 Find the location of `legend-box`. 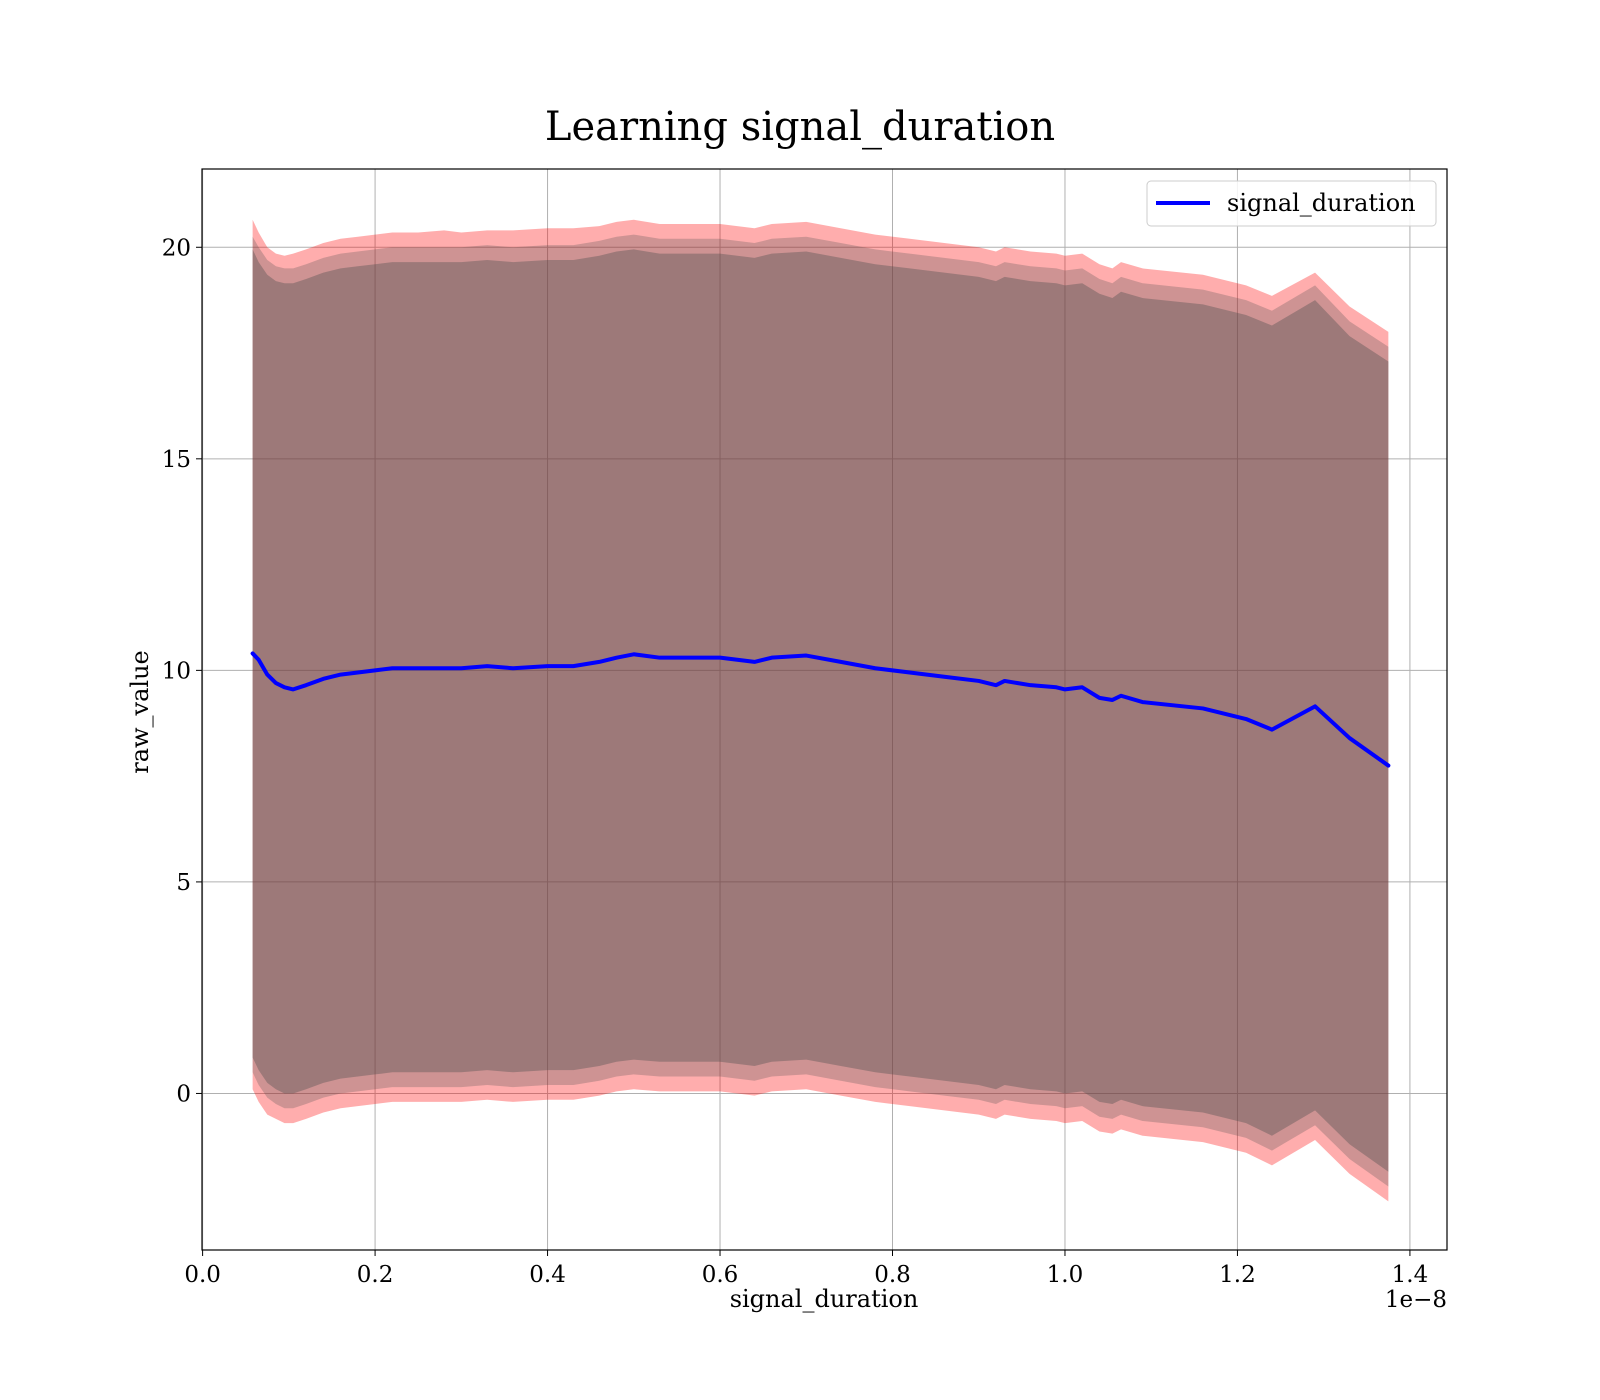

legend-box is located at coordinates (1291, 203).